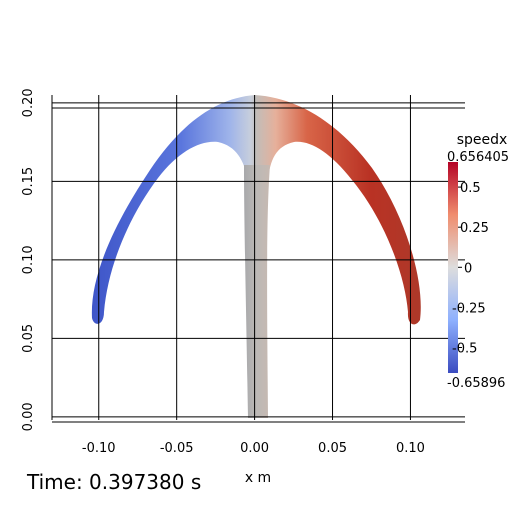 The image size is (516, 516). I want to click on color-legend-bar, so click(453, 267).